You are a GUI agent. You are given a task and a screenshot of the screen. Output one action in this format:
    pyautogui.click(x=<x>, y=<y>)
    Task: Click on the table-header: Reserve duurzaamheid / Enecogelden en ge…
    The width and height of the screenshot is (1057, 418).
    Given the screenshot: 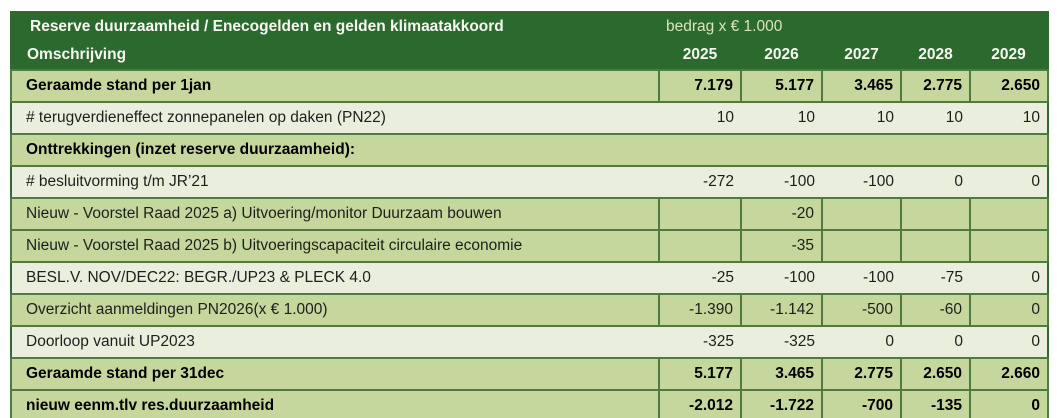 What is the action you would take?
    pyautogui.click(x=529, y=41)
    